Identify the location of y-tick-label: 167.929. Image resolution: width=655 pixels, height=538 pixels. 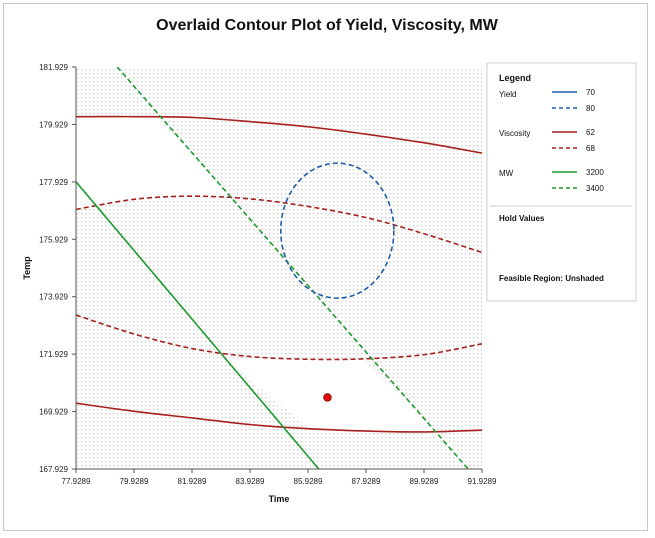
(53, 469).